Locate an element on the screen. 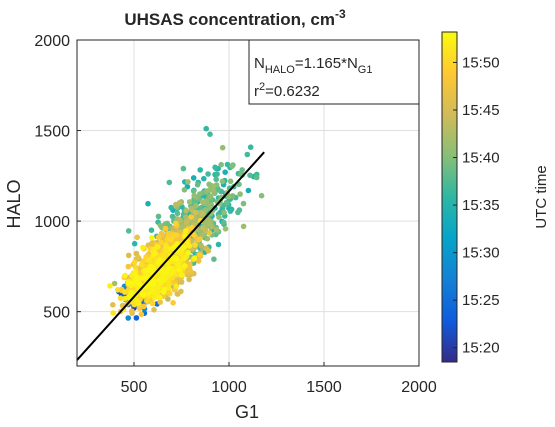 The height and width of the screenshot is (427, 555). y-tick-label: 500 is located at coordinates (56, 313).